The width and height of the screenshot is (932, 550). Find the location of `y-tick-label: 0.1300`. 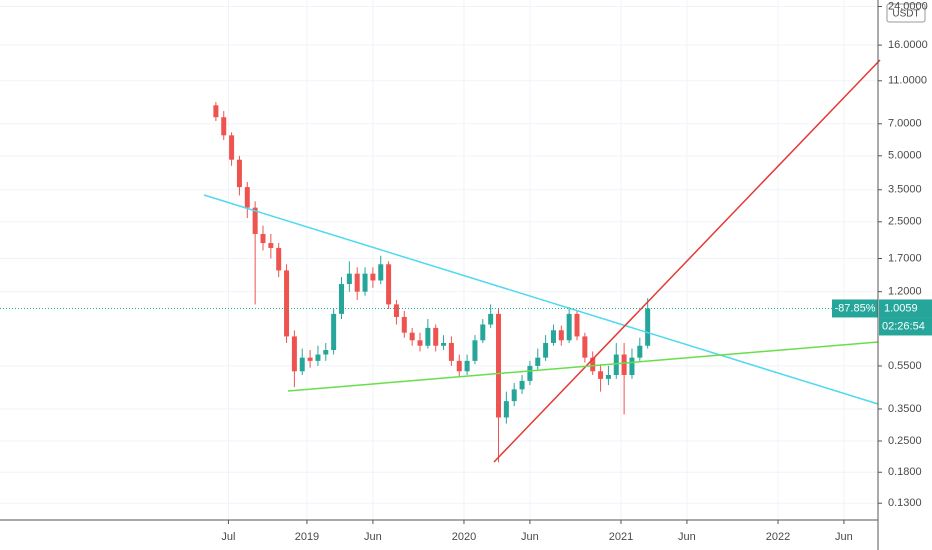

y-tick-label: 0.1300 is located at coordinates (905, 503).